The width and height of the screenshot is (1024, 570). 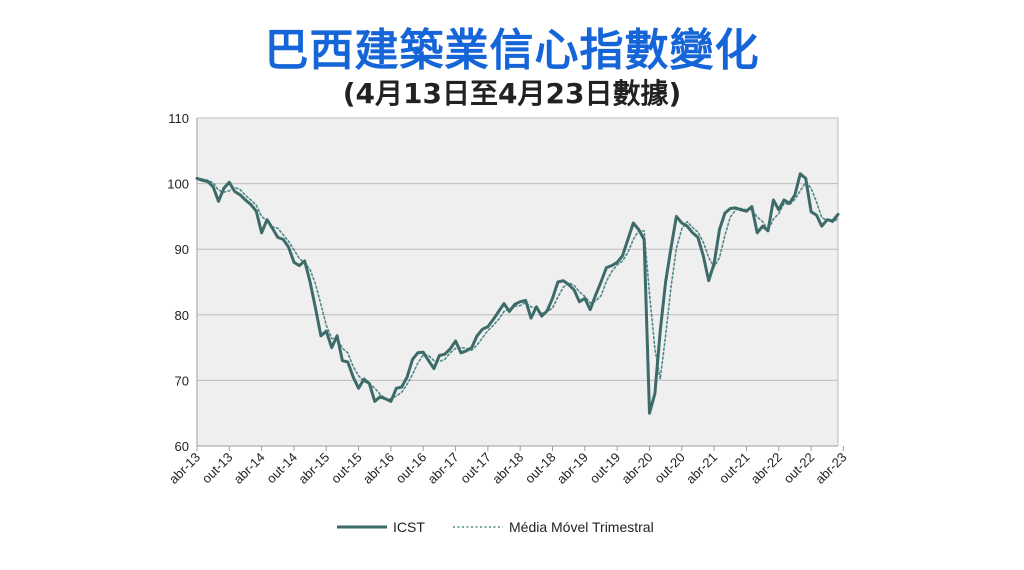 What do you see at coordinates (581, 527) in the screenshot?
I see `legend-label: Média Móvel Trimestral` at bounding box center [581, 527].